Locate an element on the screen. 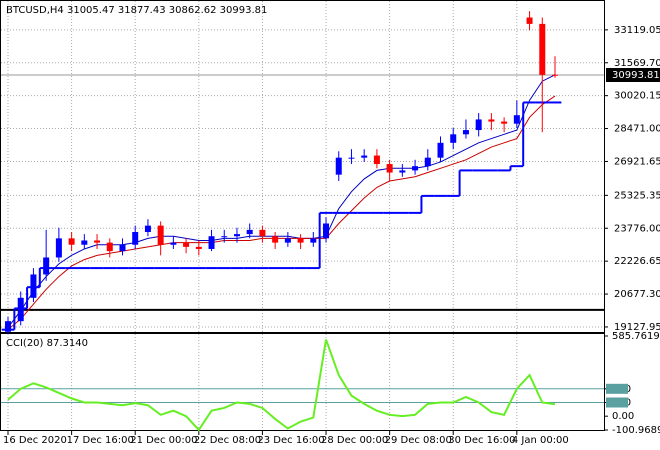  y-tick-label: 0.00 is located at coordinates (623, 416).